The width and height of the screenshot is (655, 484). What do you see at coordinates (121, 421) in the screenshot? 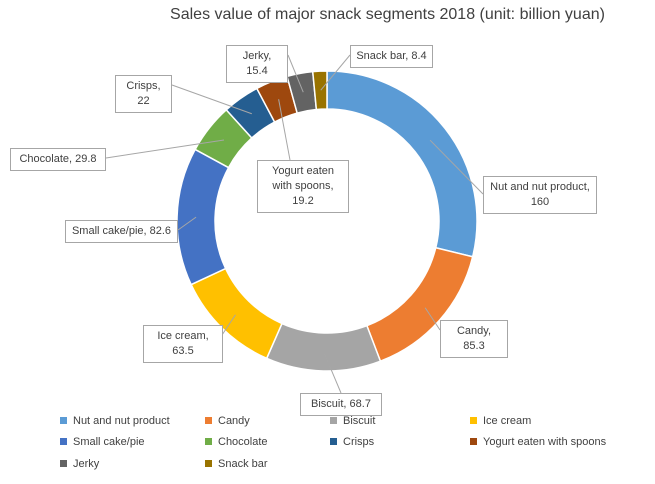
I see `legend-label: Nut and nut product` at bounding box center [121, 421].